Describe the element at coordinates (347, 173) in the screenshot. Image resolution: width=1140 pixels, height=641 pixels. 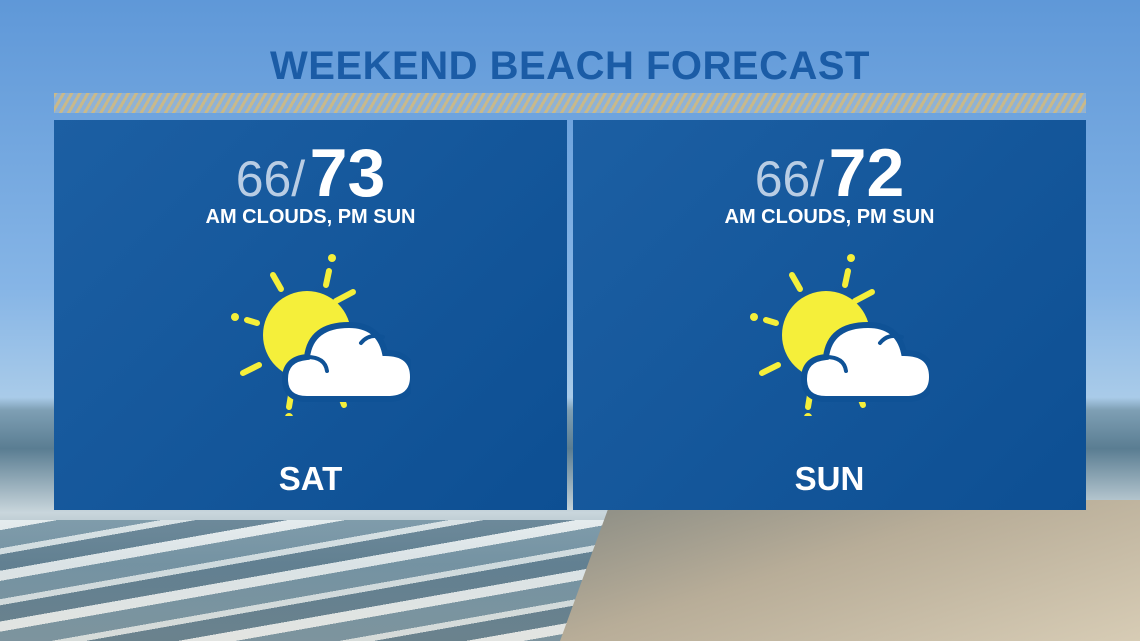
I see `high-temp: 73` at that location.